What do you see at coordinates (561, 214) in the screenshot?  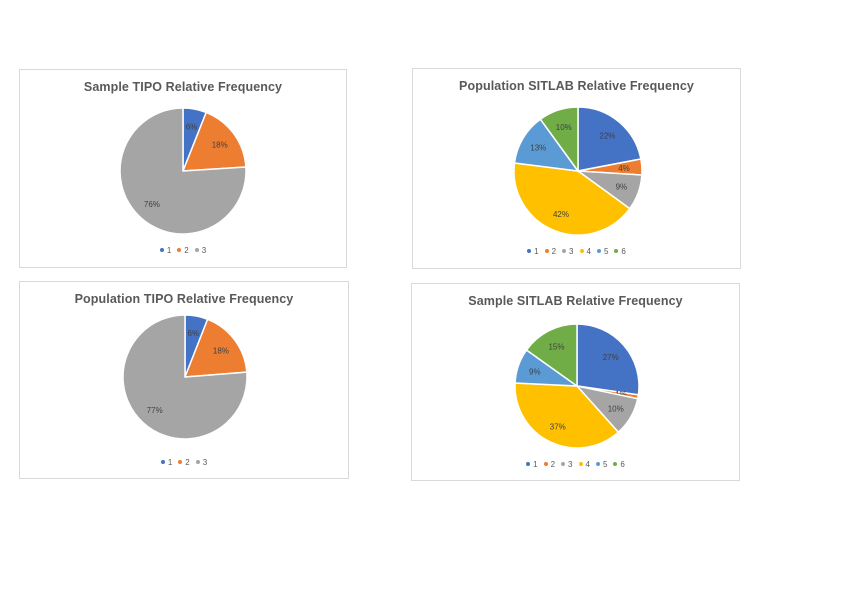 I see `slice-label-4: 42%` at bounding box center [561, 214].